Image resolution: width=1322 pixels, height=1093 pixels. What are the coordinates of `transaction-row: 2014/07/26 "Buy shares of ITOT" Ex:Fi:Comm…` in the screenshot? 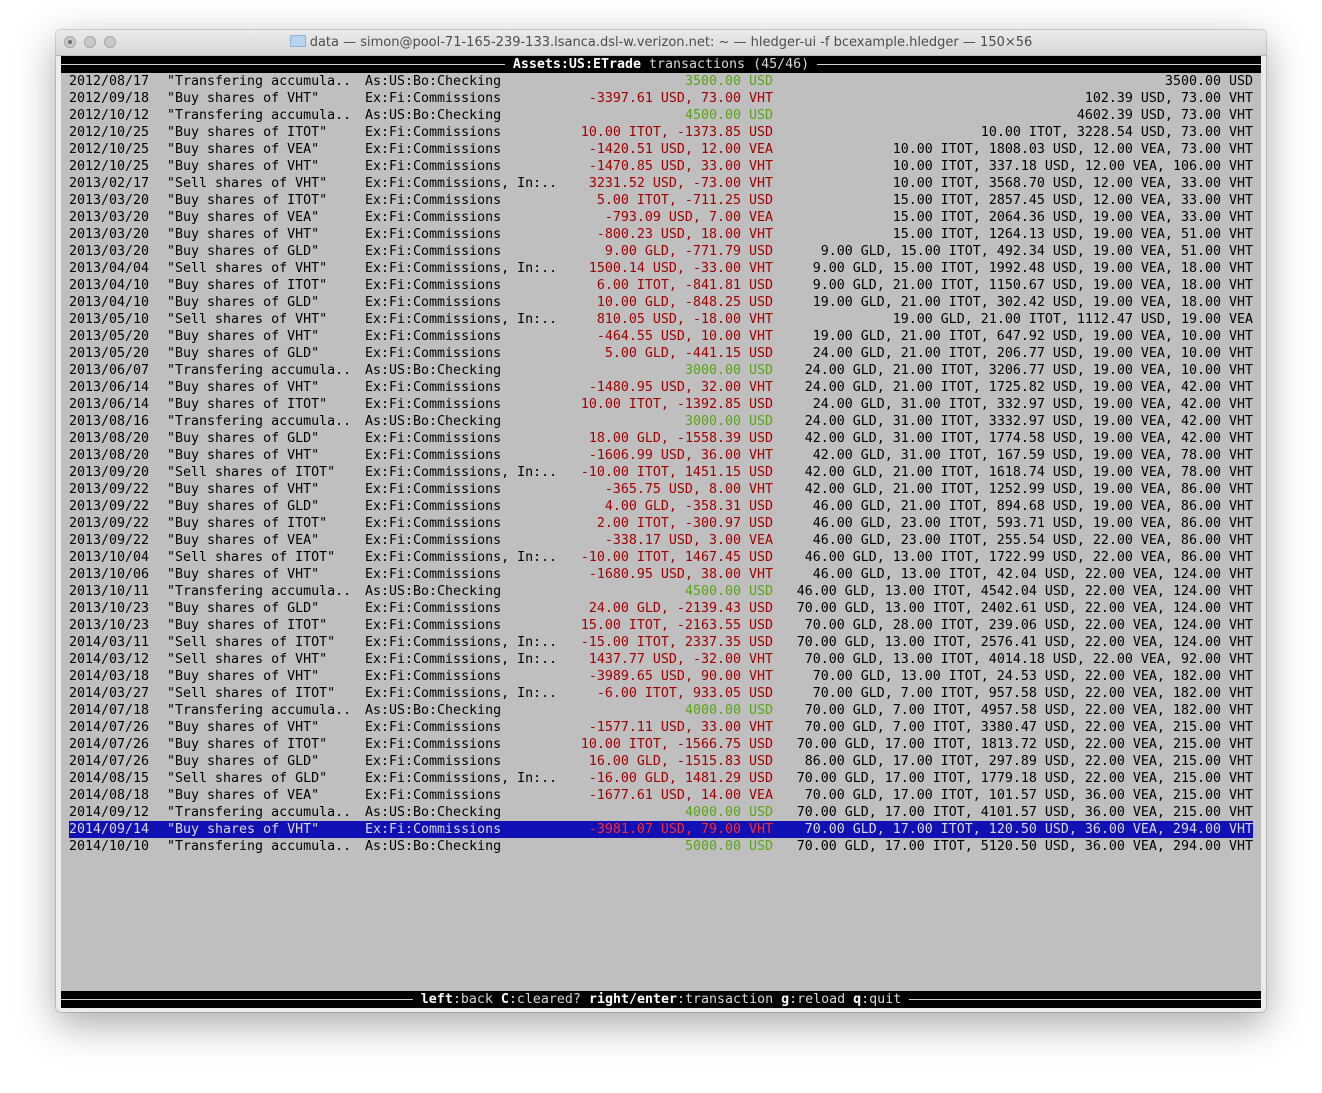 It's located at (661, 744).